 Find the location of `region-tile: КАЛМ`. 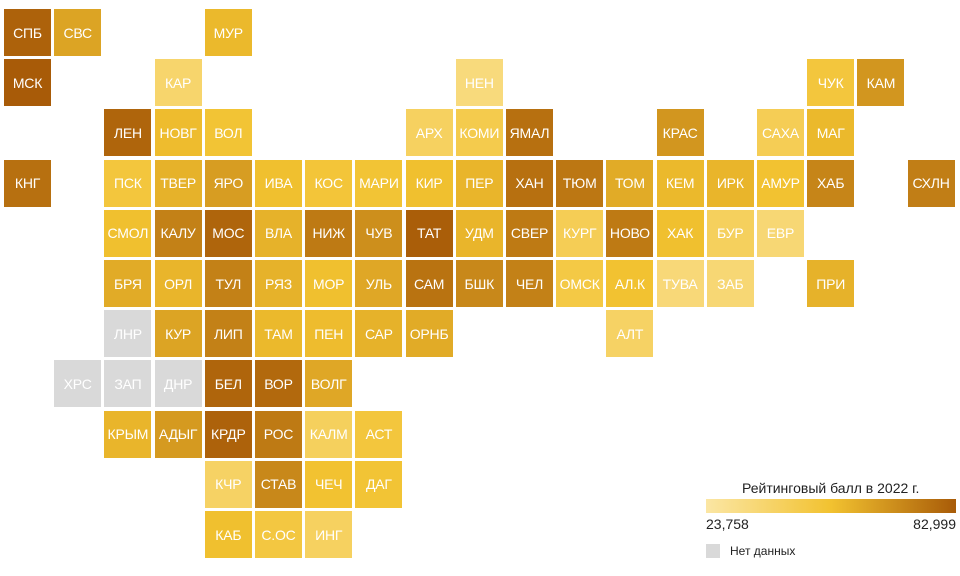

region-tile: КАЛМ is located at coordinates (329, 434).